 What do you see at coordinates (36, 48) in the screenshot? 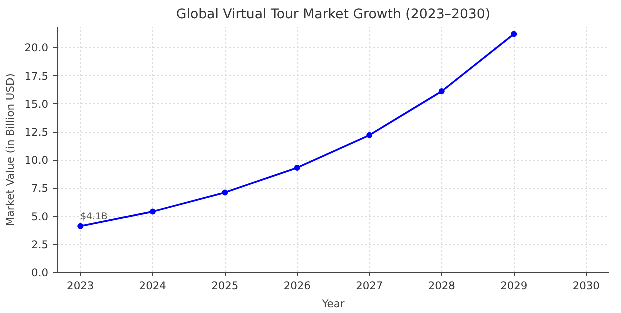
I see `y-tick-label: 20.0` at bounding box center [36, 48].